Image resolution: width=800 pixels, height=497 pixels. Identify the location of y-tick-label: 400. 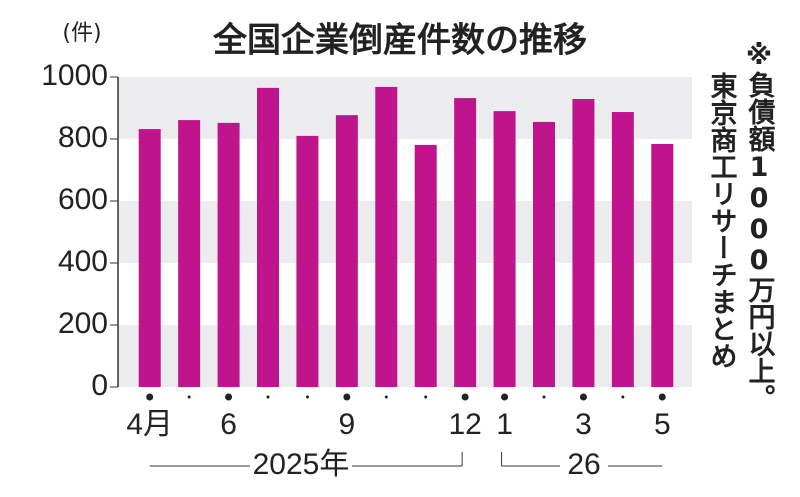
(83, 261).